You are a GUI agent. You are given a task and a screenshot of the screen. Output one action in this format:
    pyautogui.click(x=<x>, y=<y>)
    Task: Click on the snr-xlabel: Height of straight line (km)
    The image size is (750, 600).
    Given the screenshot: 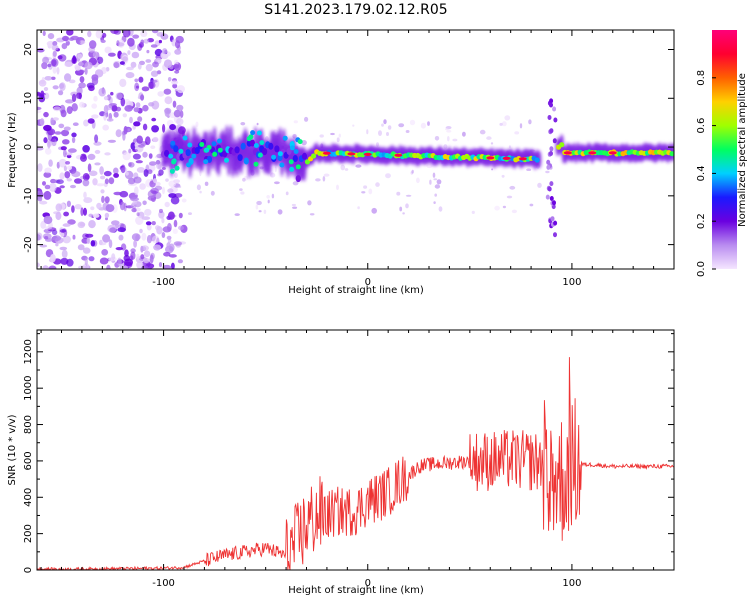 What is the action you would take?
    pyautogui.click(x=356, y=590)
    